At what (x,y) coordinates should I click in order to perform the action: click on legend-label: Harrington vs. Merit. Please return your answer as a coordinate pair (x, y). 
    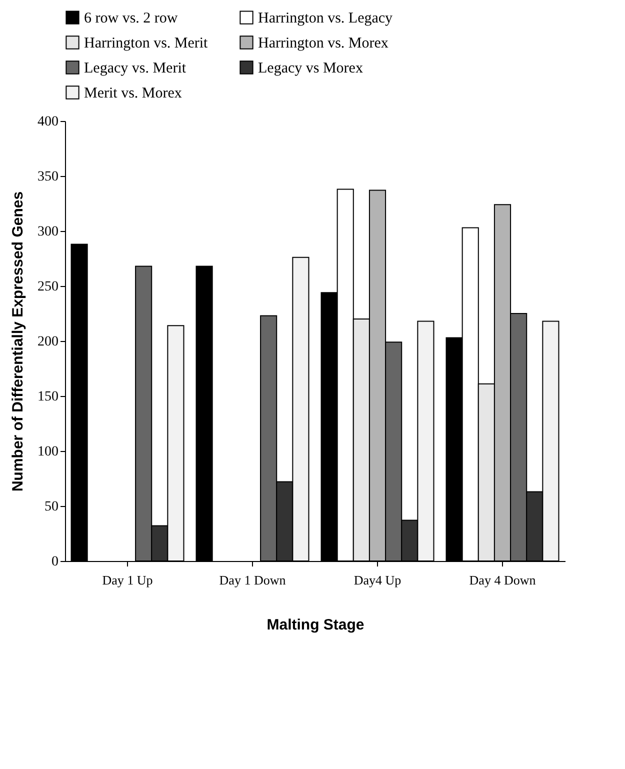
    Looking at the image, I should click on (146, 44).